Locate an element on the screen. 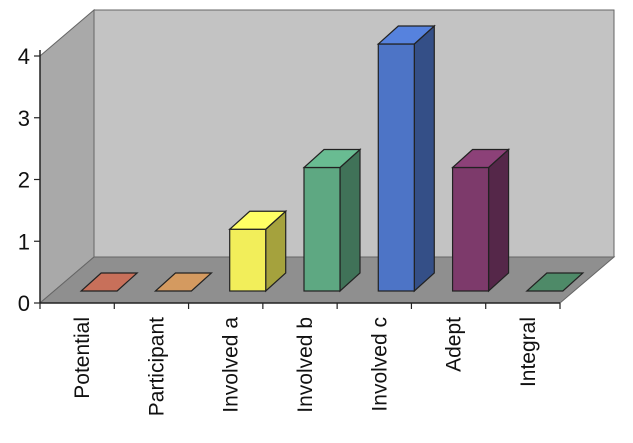 This screenshot has width=633, height=443. y-tick-label: 2 is located at coordinates (24, 180).